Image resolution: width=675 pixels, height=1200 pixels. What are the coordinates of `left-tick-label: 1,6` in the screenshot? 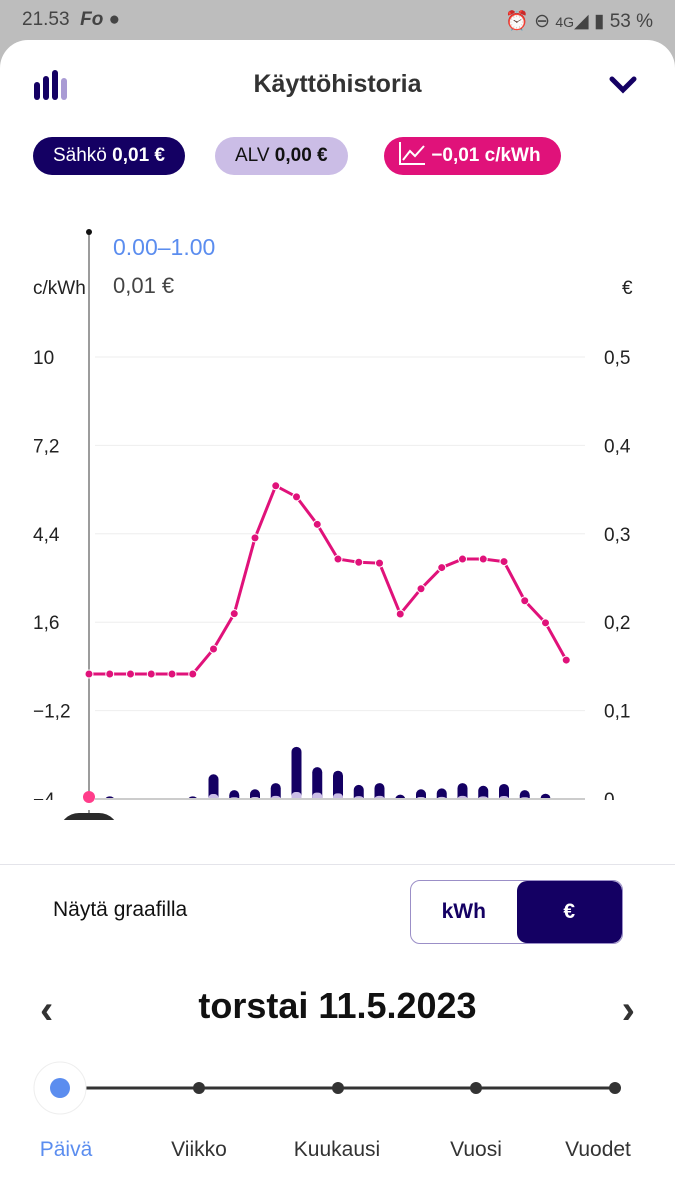 It's located at (46, 623).